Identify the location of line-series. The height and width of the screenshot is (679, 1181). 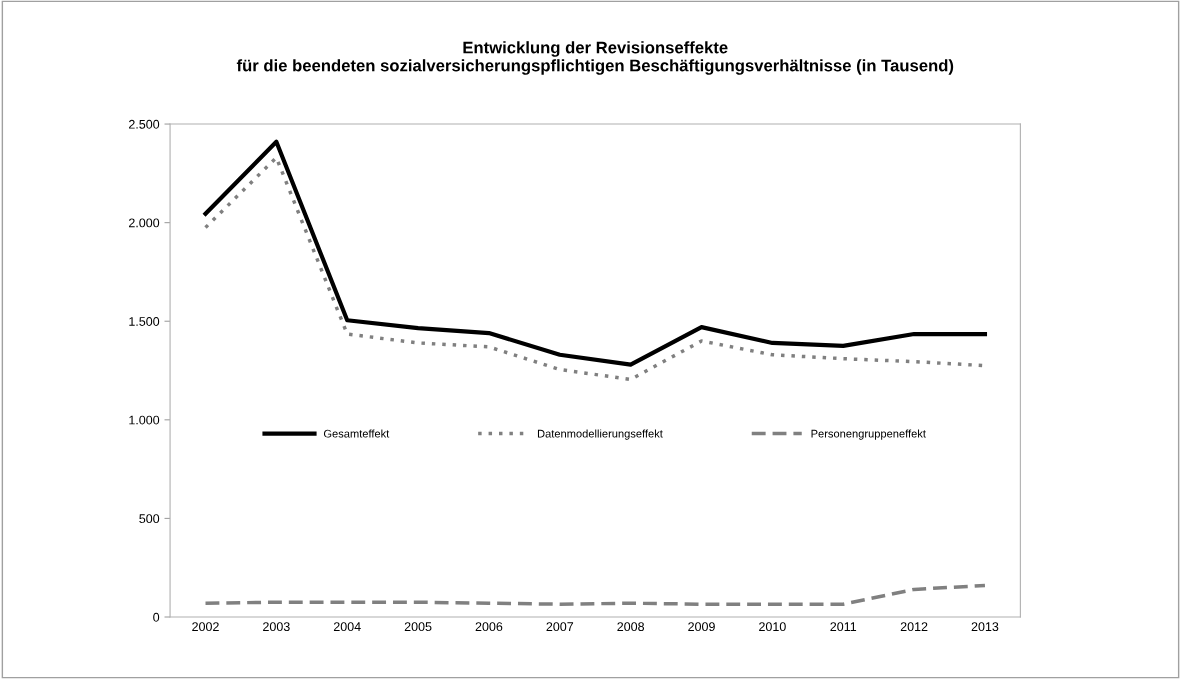
(595, 594).